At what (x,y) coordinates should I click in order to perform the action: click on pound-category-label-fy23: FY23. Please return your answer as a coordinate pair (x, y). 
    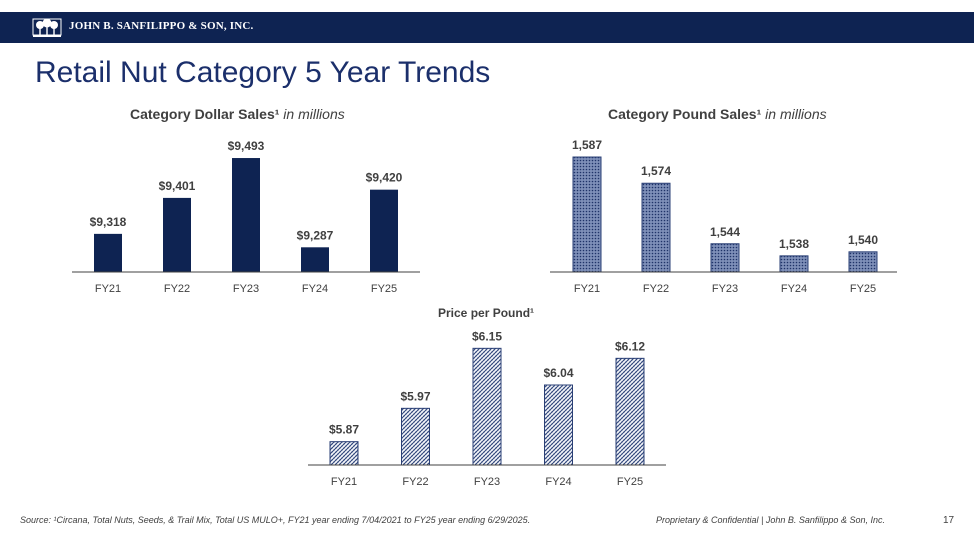
    Looking at the image, I should click on (725, 289).